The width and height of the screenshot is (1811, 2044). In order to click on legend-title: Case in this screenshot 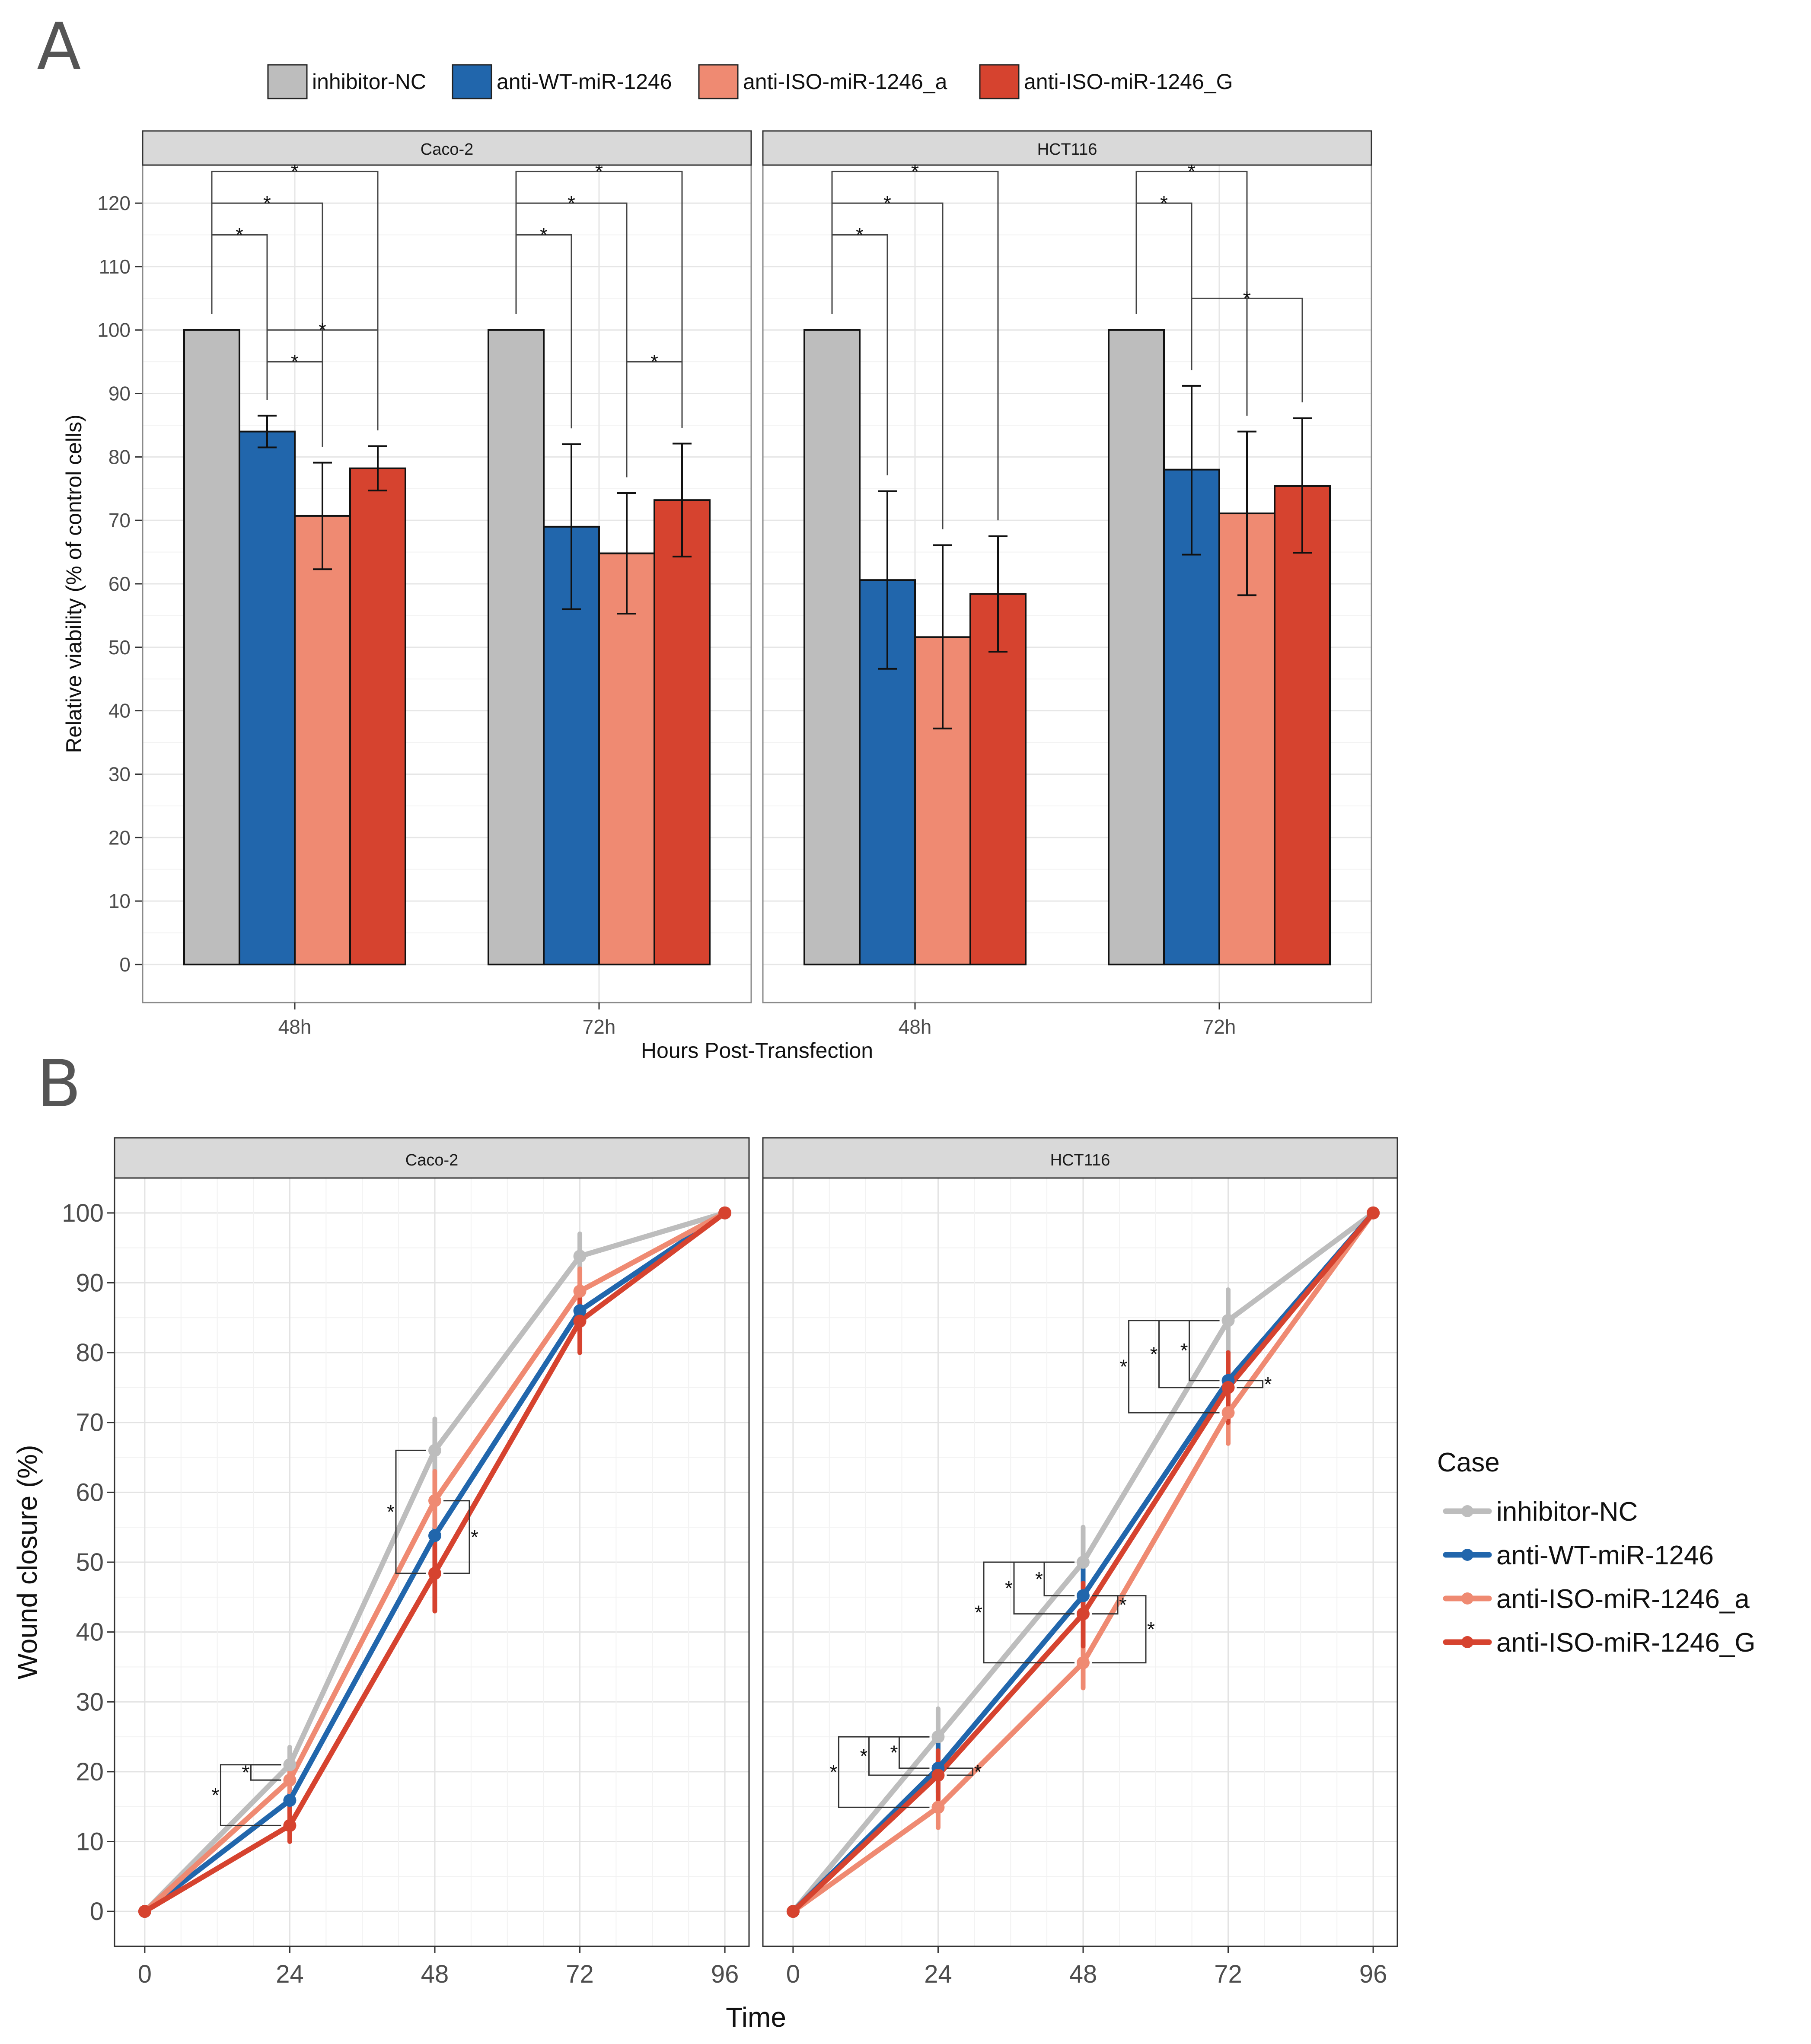, I will do `click(1468, 1462)`.